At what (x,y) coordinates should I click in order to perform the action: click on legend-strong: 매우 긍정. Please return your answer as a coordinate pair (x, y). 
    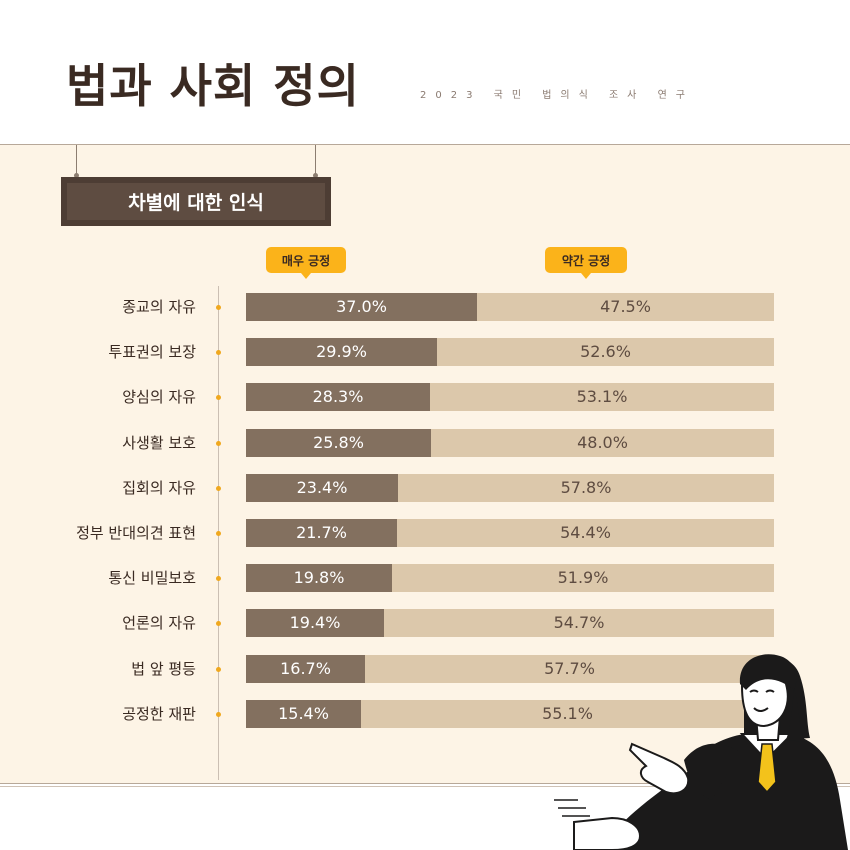
    Looking at the image, I should click on (306, 263).